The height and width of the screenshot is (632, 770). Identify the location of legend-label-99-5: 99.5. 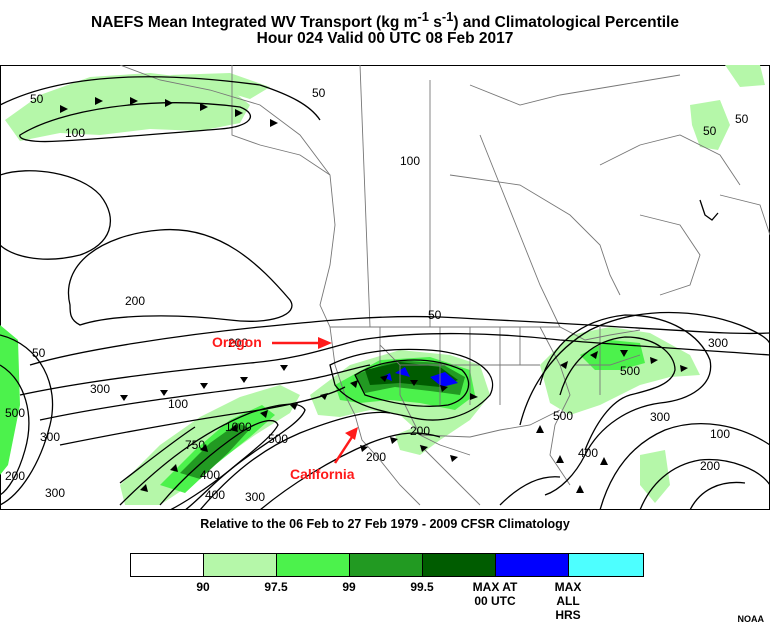
(422, 587).